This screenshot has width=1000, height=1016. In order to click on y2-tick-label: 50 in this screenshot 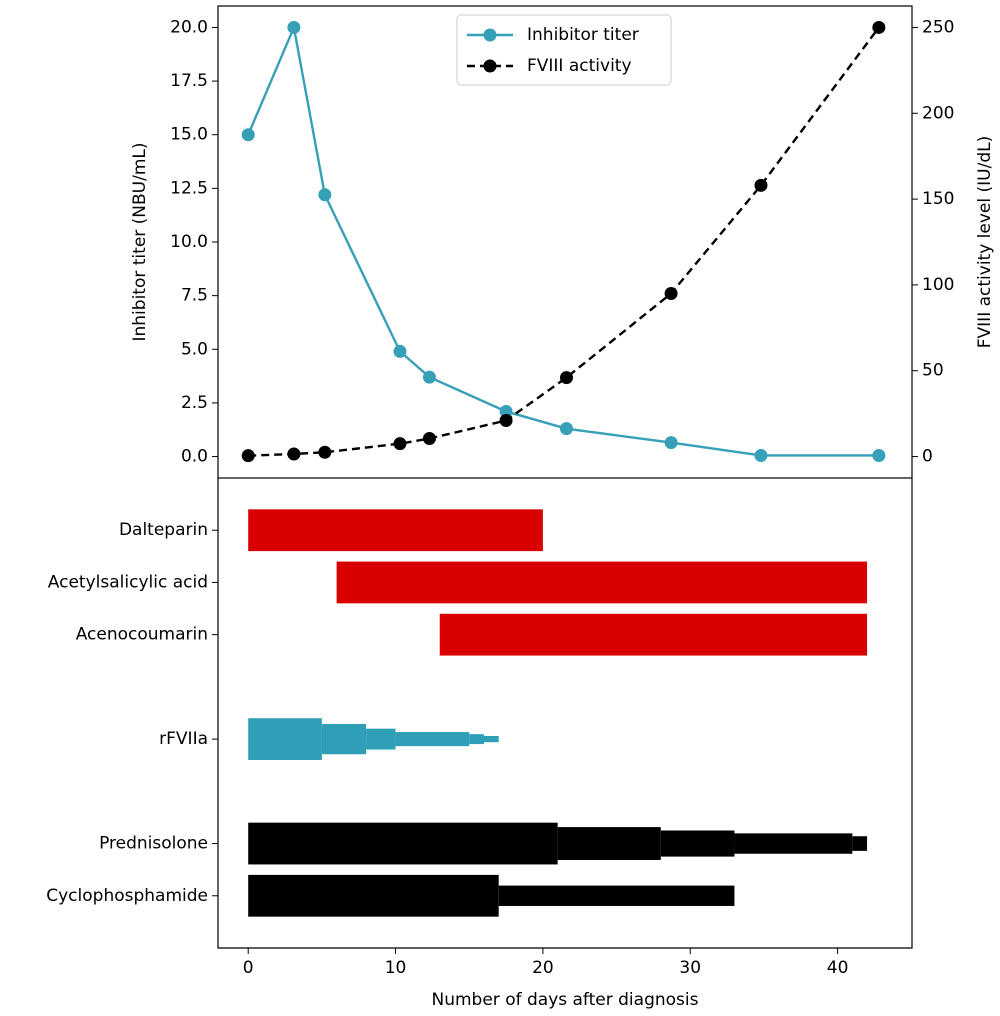, I will do `click(933, 371)`.